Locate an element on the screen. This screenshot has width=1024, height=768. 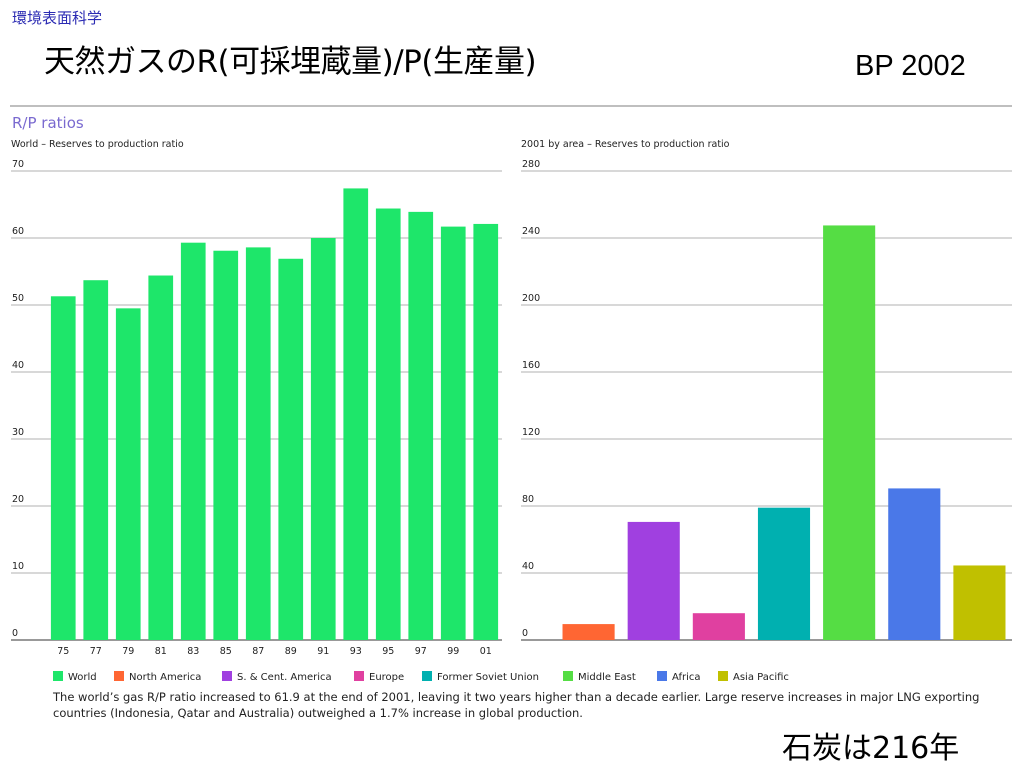
coal-note: 石炭は216年 is located at coordinates (871, 748).